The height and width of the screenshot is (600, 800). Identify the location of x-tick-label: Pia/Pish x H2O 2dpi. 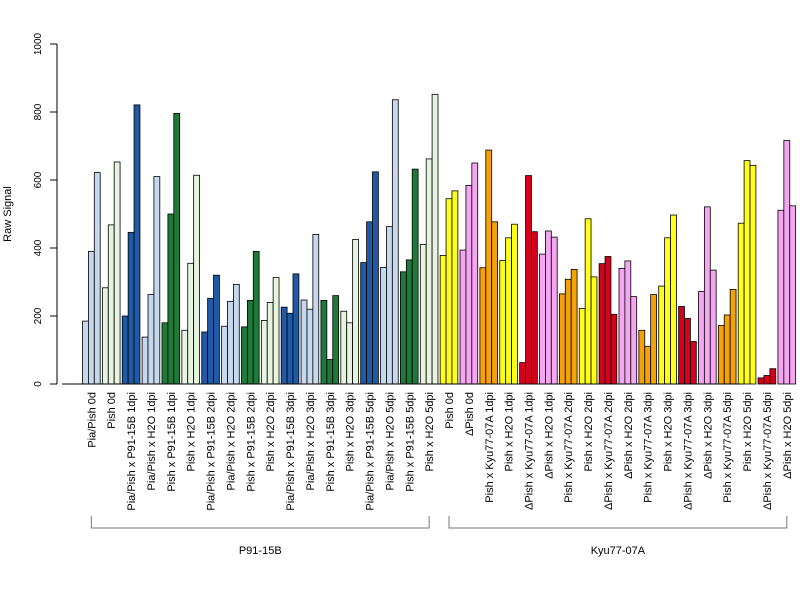
(231, 441).